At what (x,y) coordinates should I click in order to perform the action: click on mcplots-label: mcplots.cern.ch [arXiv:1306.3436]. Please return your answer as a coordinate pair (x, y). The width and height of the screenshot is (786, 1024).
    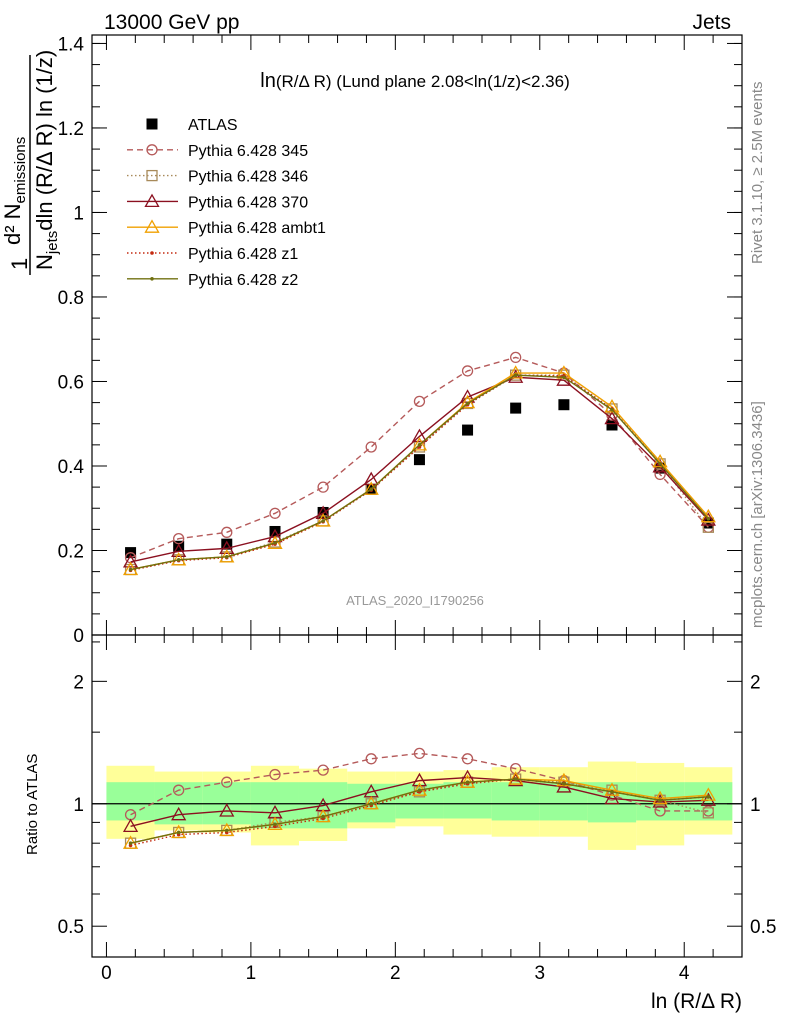
    Looking at the image, I should click on (757, 514).